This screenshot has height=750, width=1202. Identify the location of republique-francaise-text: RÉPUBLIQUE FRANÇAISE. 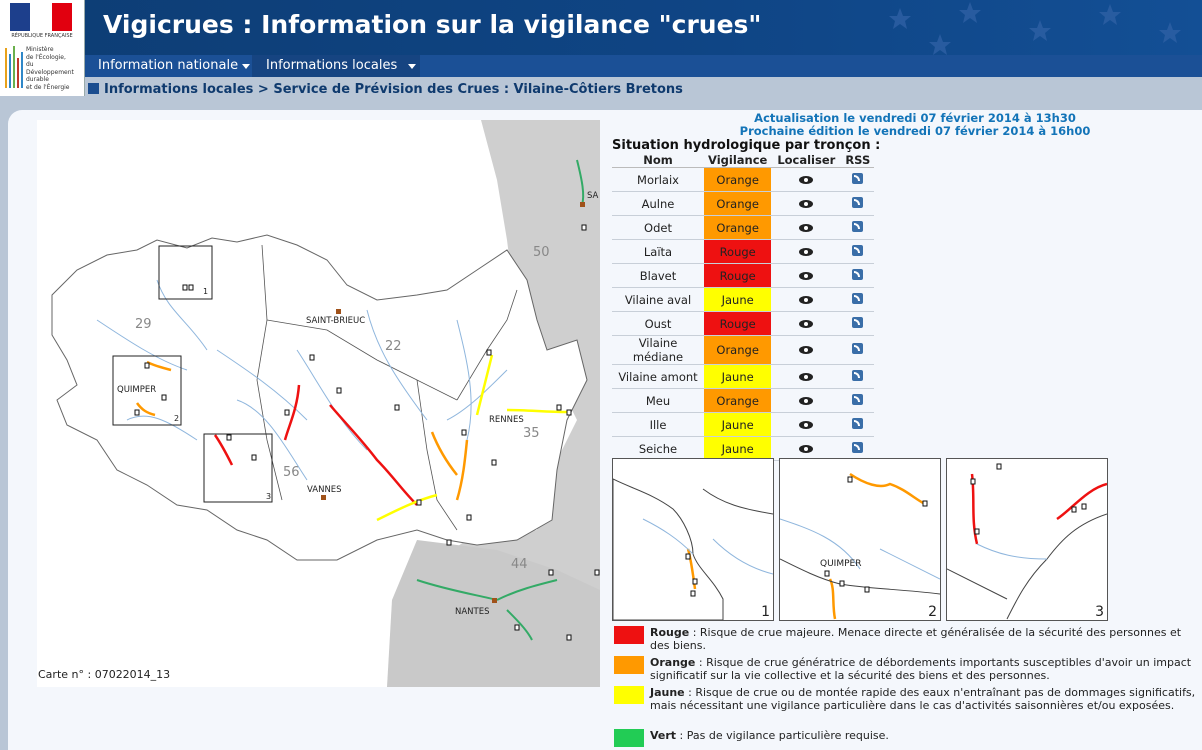
(42, 36).